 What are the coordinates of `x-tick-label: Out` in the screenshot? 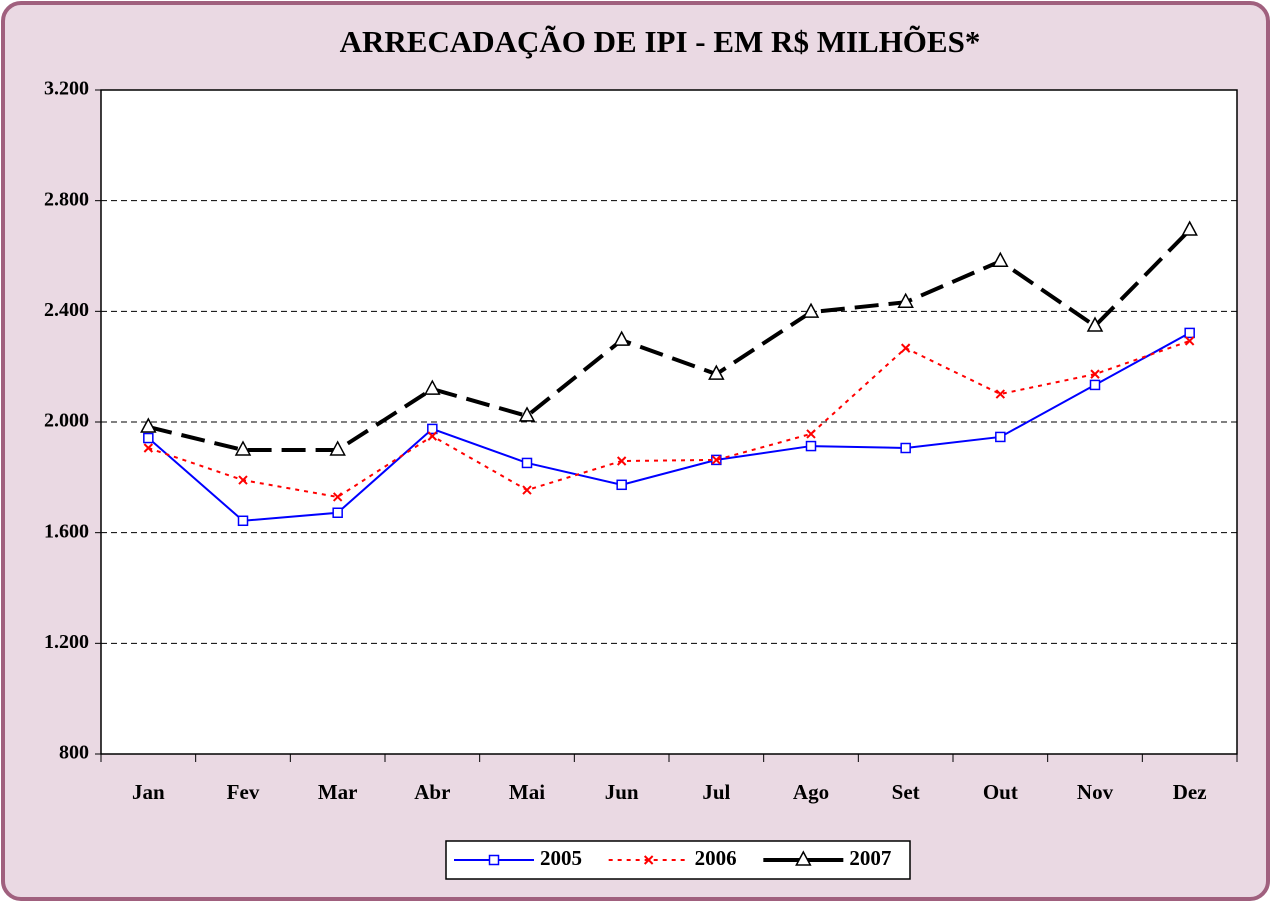 It's located at (1000, 792).